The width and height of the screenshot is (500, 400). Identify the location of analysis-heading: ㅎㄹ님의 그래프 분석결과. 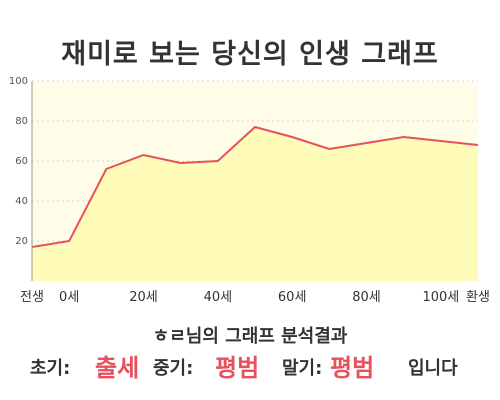
(250, 335).